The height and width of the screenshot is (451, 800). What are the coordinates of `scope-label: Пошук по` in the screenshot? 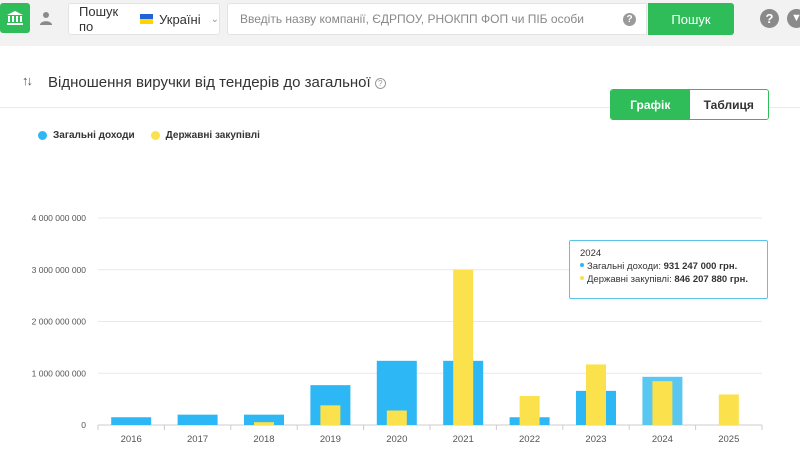 It's located at (99, 19).